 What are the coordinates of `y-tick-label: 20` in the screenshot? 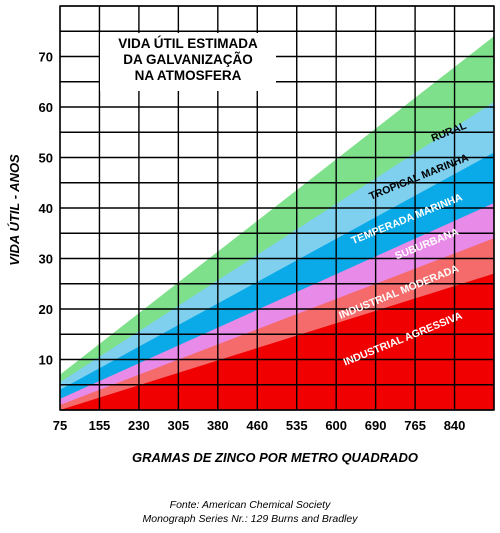 It's located at (46, 309).